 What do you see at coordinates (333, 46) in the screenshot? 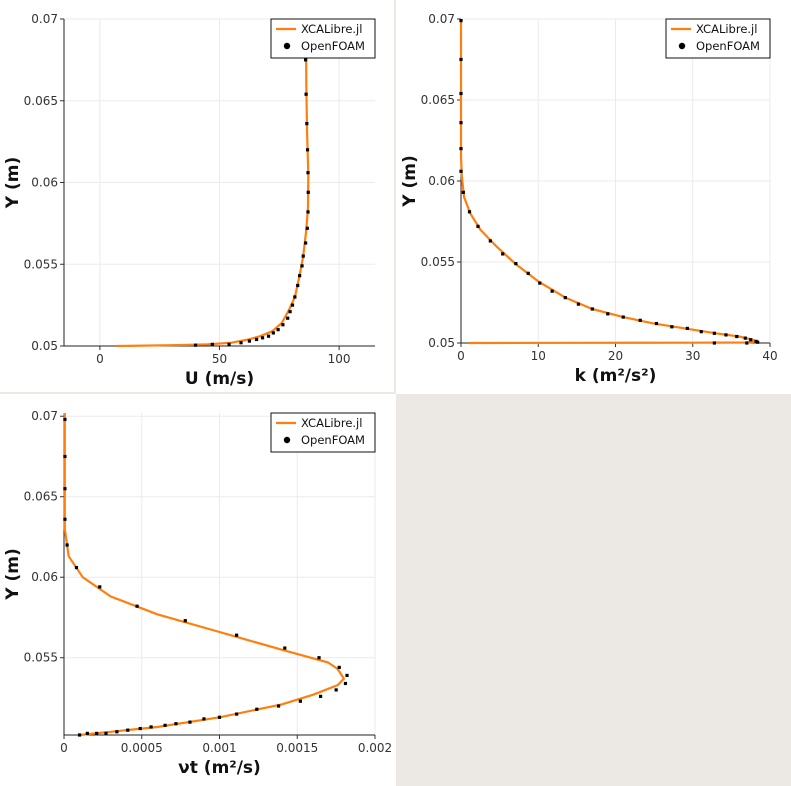
I see `legend-label-openfoam: OpenFOAM` at bounding box center [333, 46].